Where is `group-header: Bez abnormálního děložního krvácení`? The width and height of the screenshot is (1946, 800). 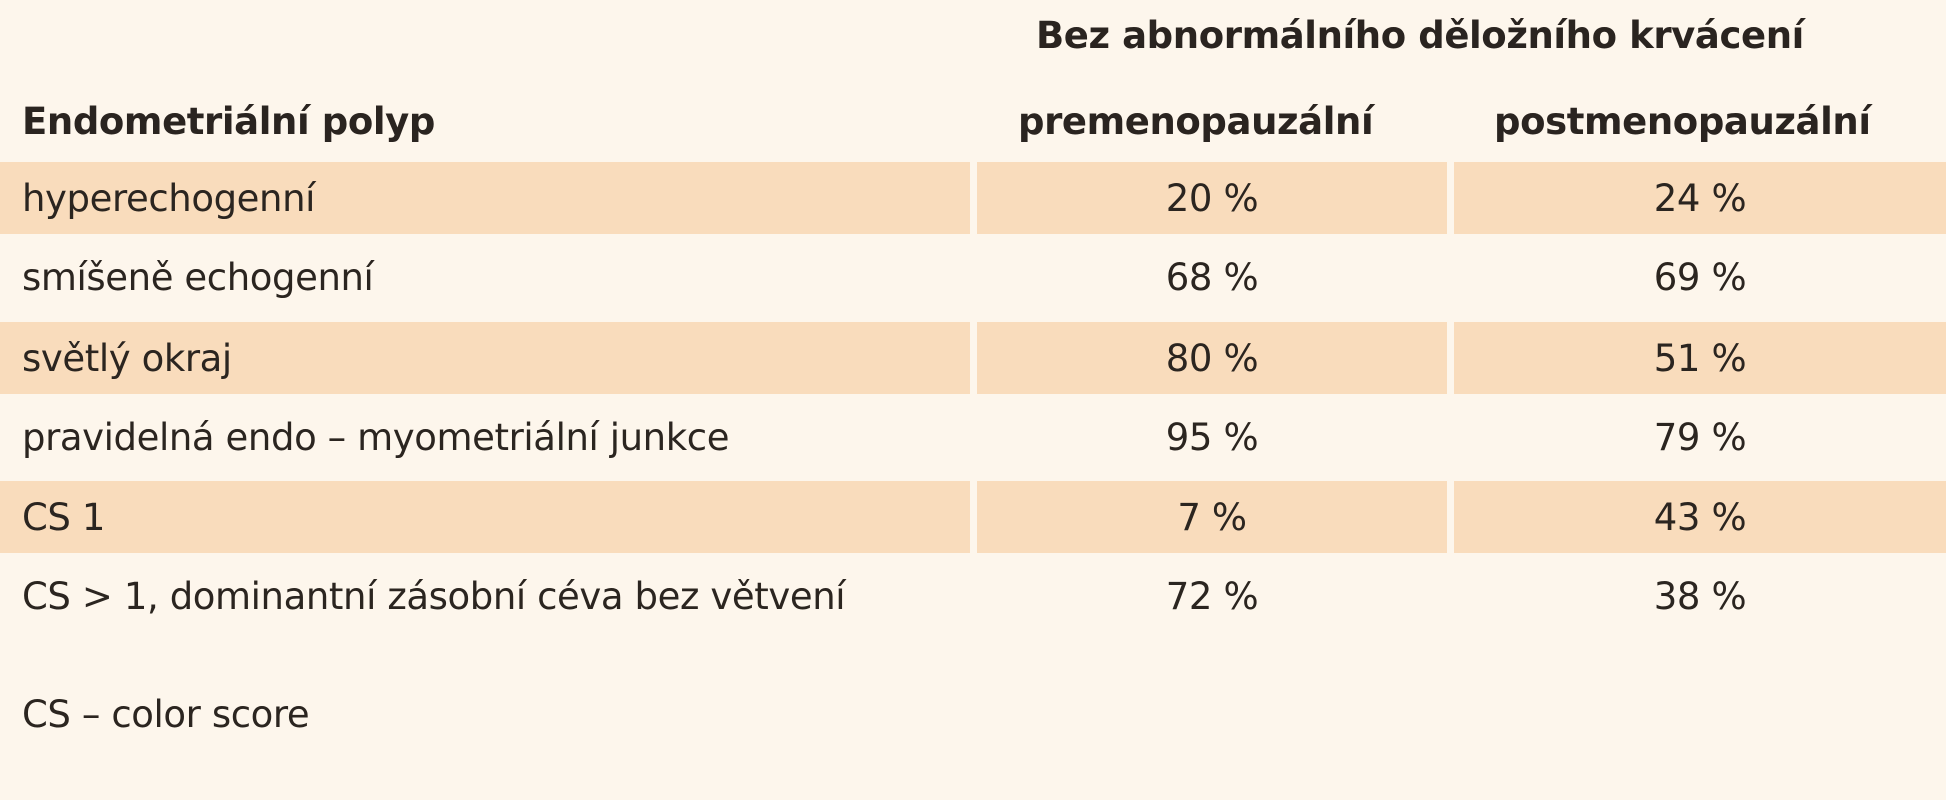
group-header: Bez abnormálního děložního krvácení is located at coordinates (1420, 35).